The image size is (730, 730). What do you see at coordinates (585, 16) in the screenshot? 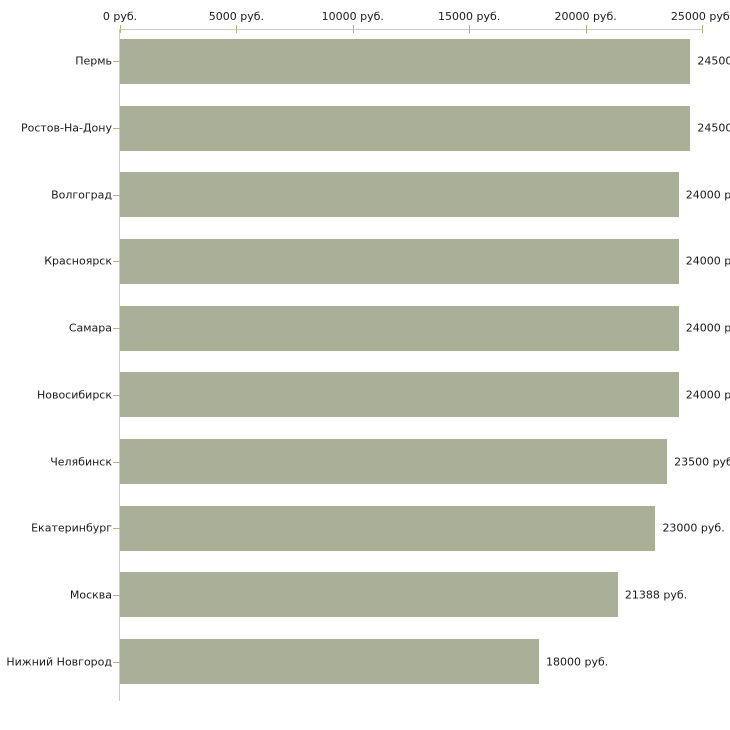
I see `x-axis-tick-label: 20000 руб.` at bounding box center [585, 16].